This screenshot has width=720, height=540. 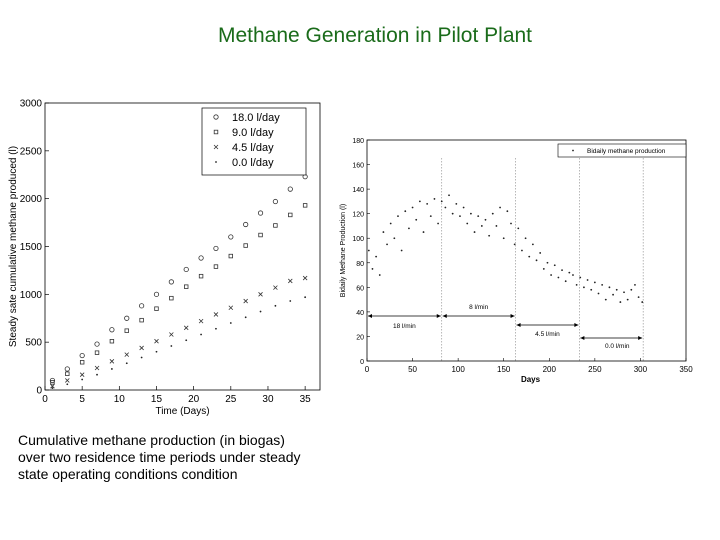 What do you see at coordinates (245, 317) in the screenshot?
I see `left-series-3-point-13-shape` at bounding box center [245, 317].